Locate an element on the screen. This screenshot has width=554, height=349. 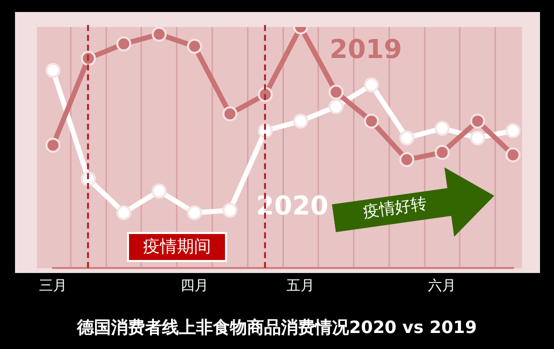
series-label: 2020 is located at coordinates (292, 207).